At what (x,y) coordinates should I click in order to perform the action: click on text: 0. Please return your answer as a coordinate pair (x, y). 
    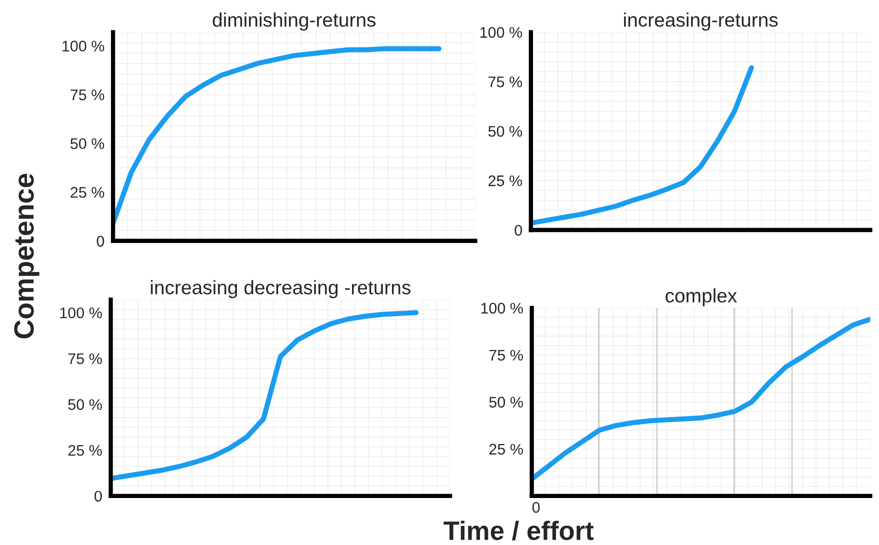
    Looking at the image, I should click on (536, 507).